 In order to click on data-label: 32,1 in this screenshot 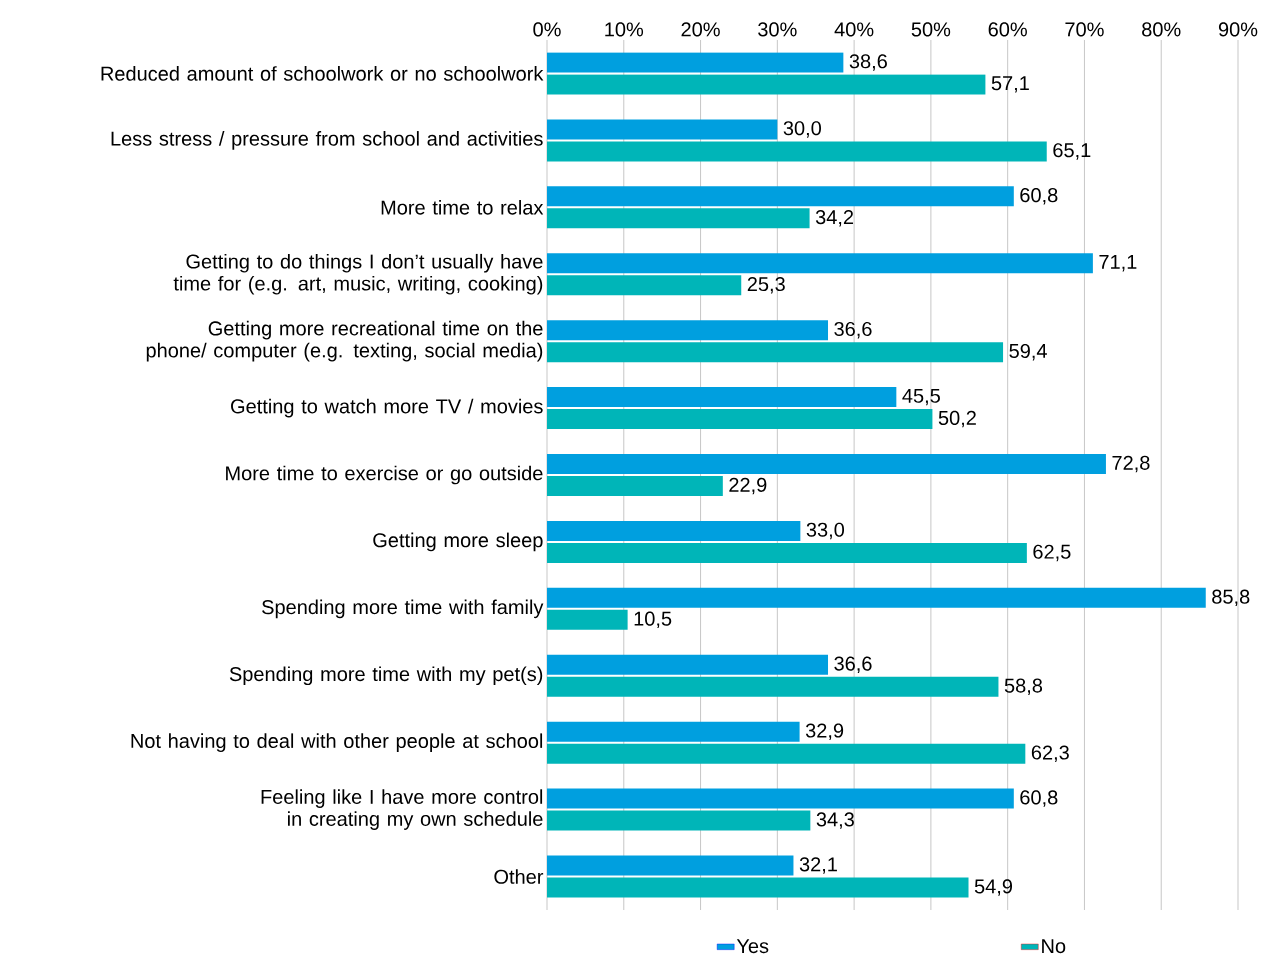, I will do `click(818, 865)`.